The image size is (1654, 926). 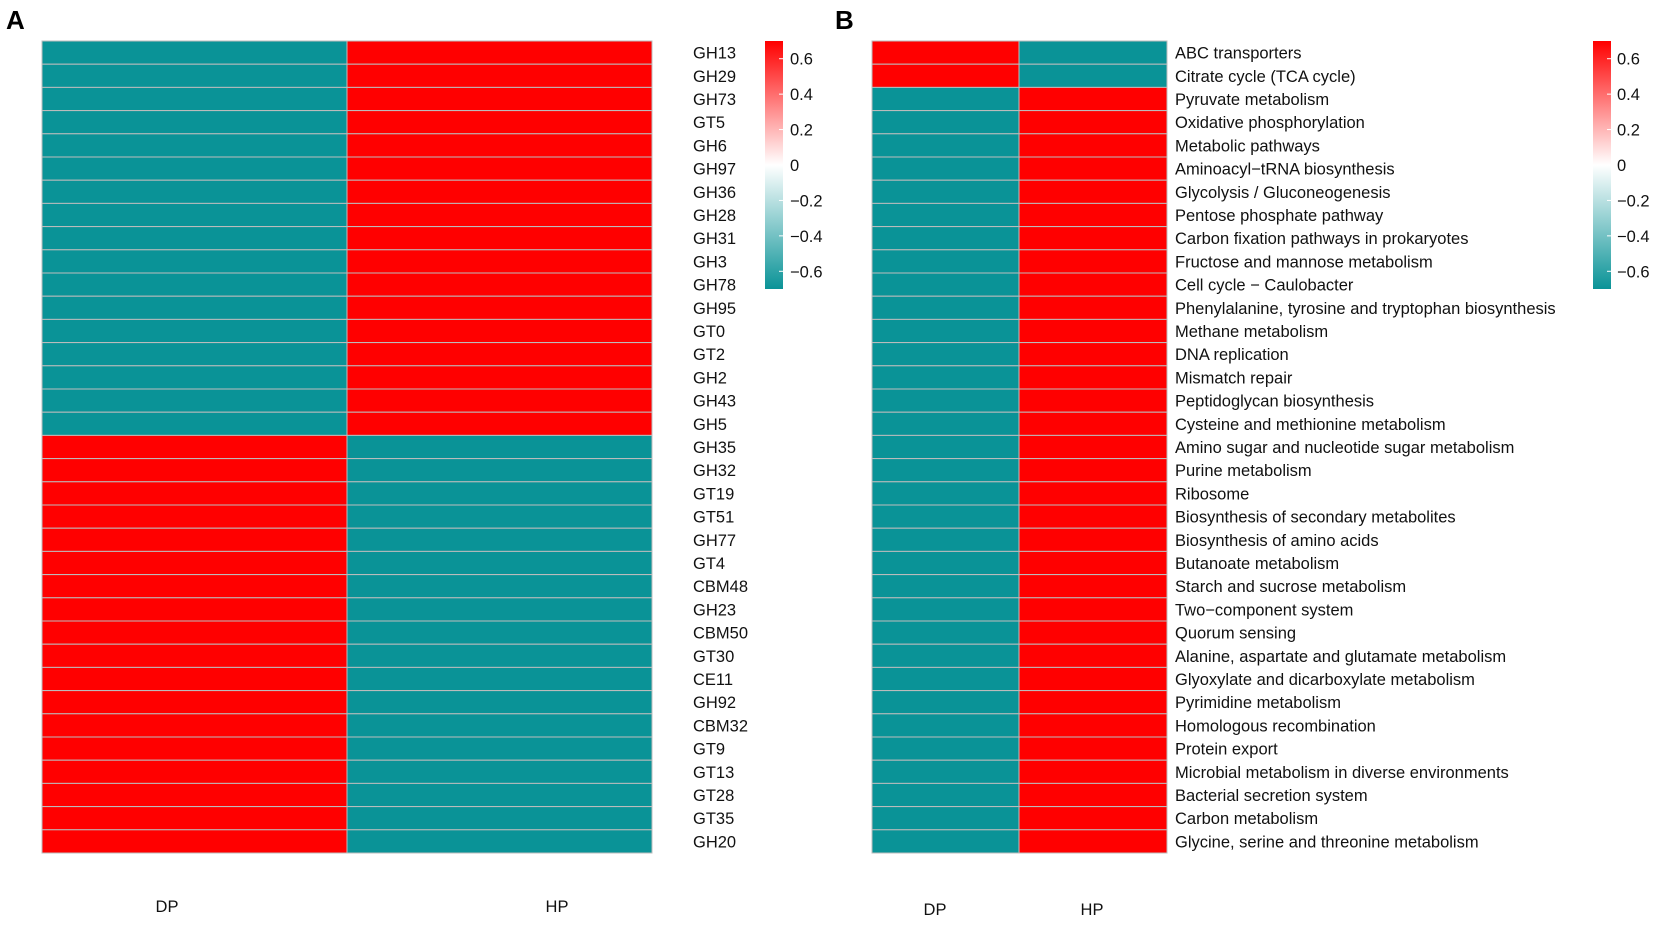 I want to click on row-label: DNA replication, so click(x=1232, y=355).